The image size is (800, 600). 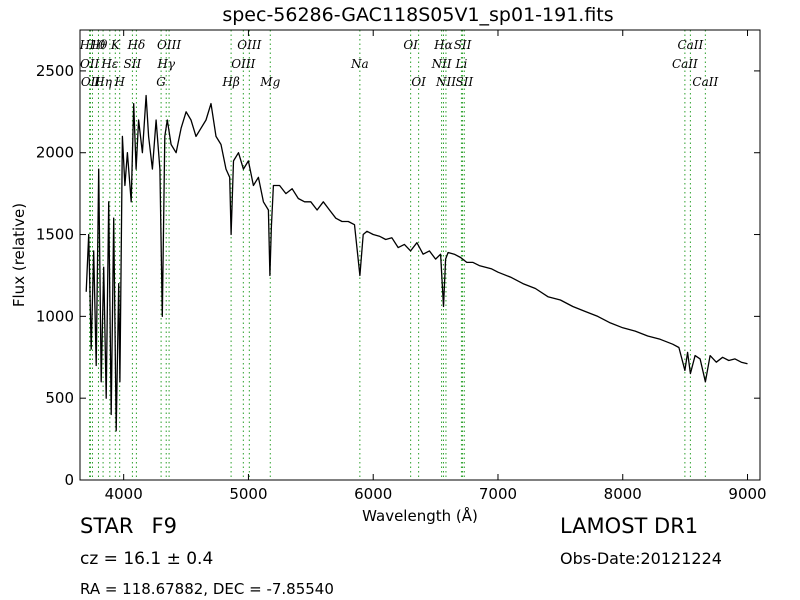 I want to click on x-tick-label: 9000, so click(x=747, y=494).